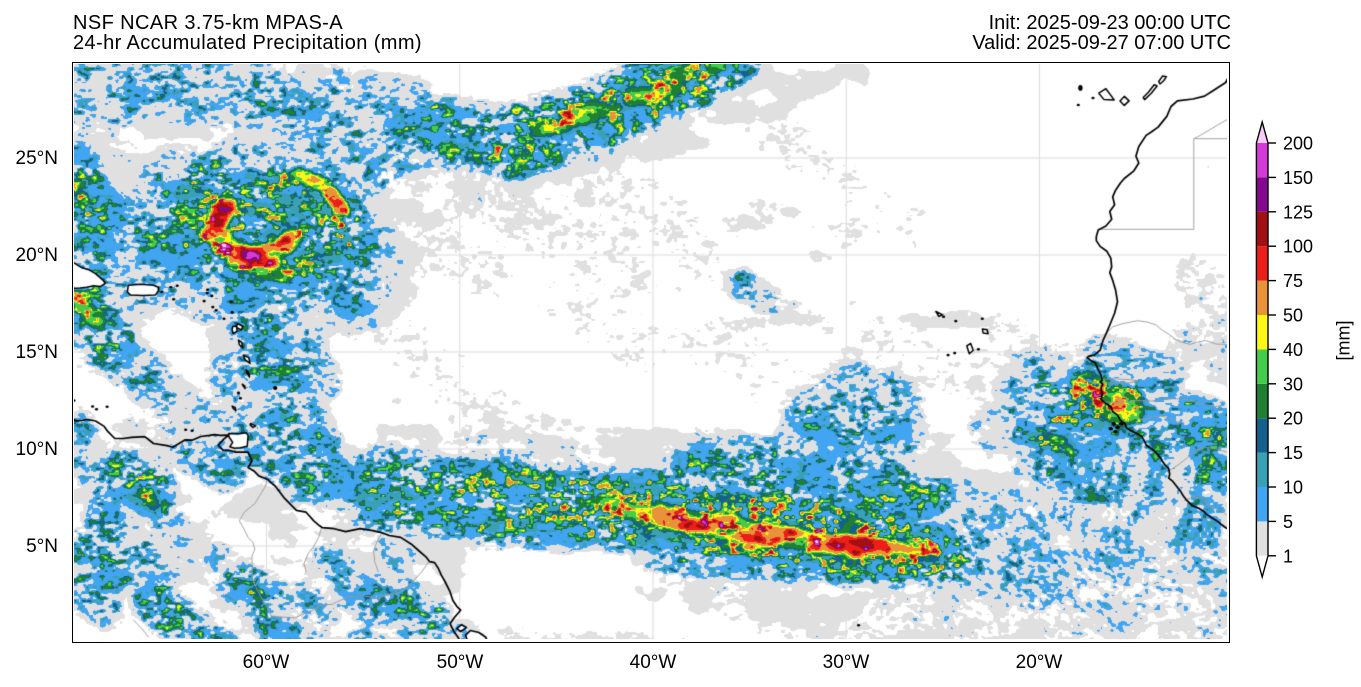 This screenshot has width=1361, height=687. I want to click on svg-text: 75, so click(1293, 281).